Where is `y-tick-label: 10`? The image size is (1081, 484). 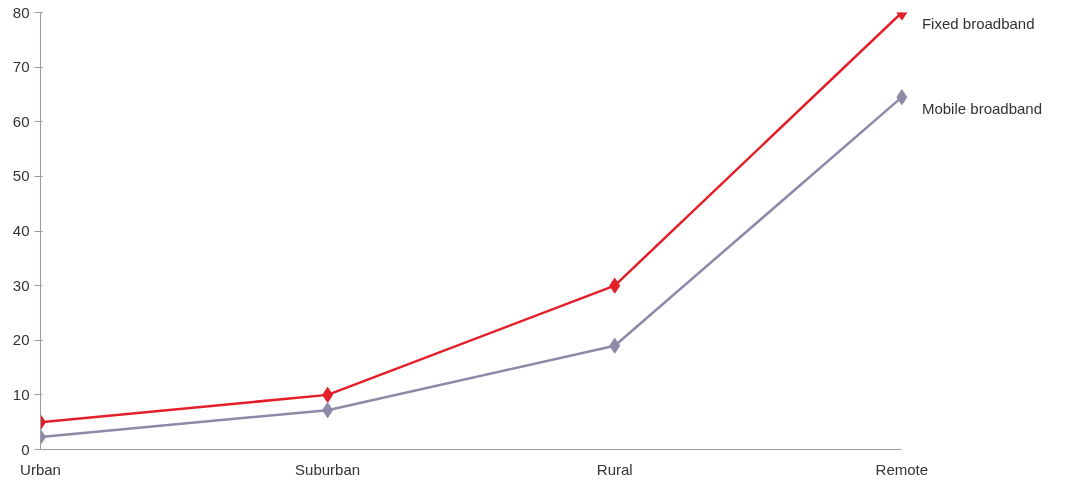 y-tick-label: 10 is located at coordinates (21, 394).